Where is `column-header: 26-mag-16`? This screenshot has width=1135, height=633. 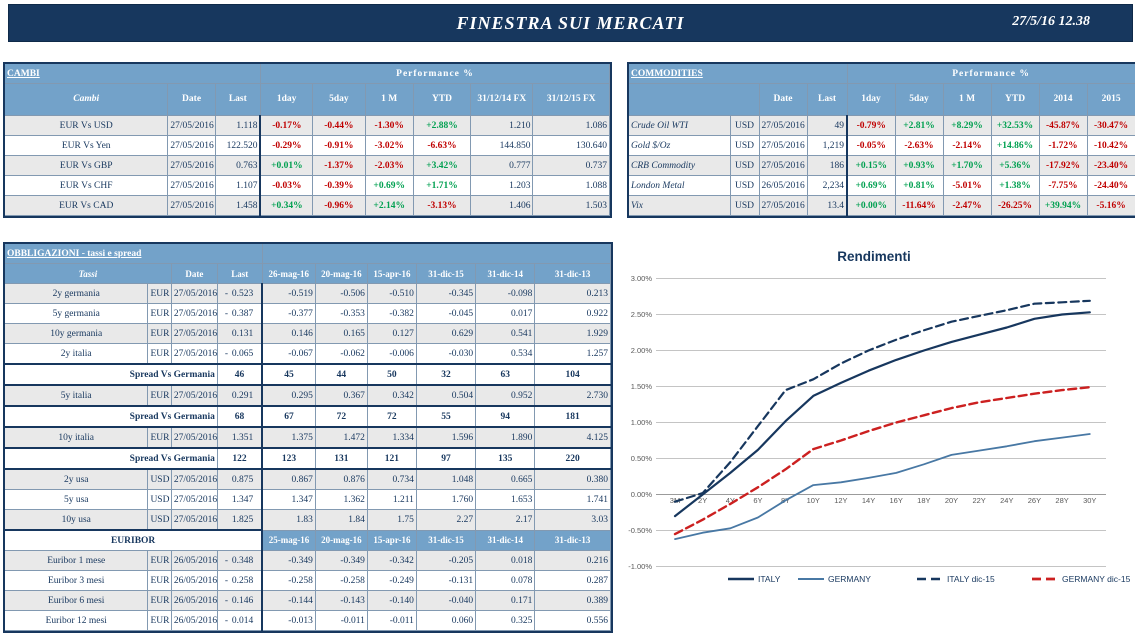 column-header: 26-mag-16 is located at coordinates (289, 273).